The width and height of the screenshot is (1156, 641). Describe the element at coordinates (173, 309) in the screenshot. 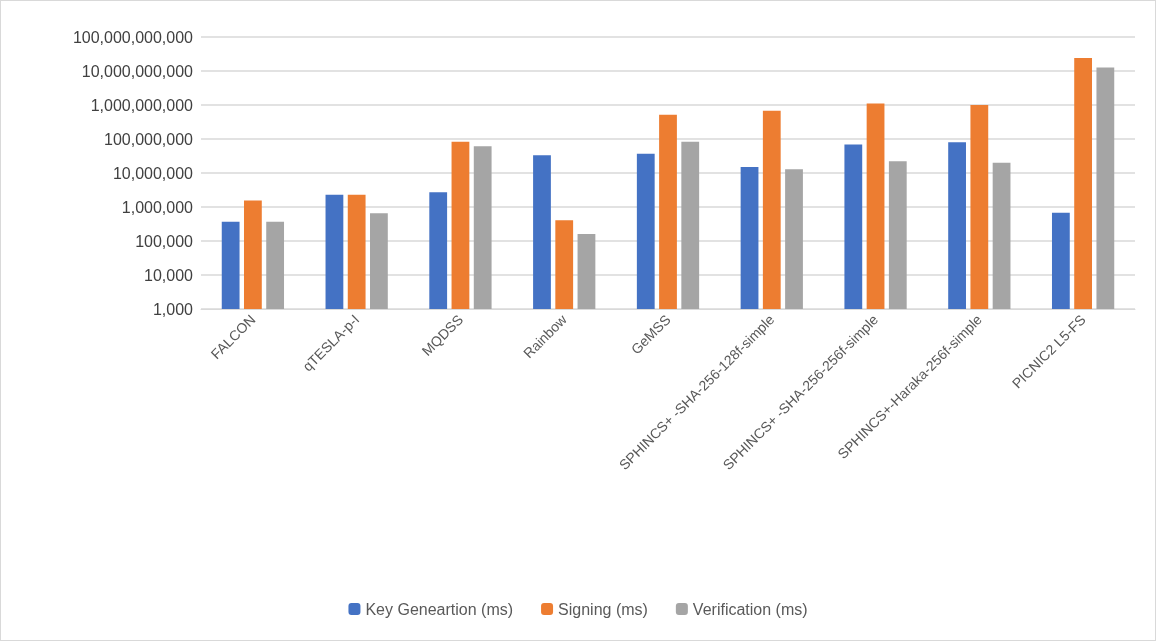

I see `y-tick-label: 1,000` at that location.